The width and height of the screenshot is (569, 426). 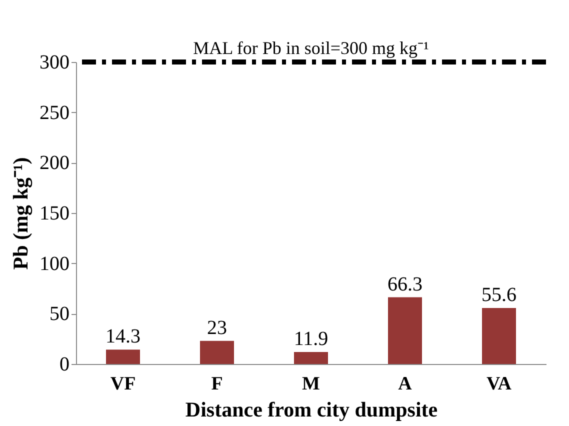 What do you see at coordinates (65, 365) in the screenshot?
I see `y-tick-label: 0` at bounding box center [65, 365].